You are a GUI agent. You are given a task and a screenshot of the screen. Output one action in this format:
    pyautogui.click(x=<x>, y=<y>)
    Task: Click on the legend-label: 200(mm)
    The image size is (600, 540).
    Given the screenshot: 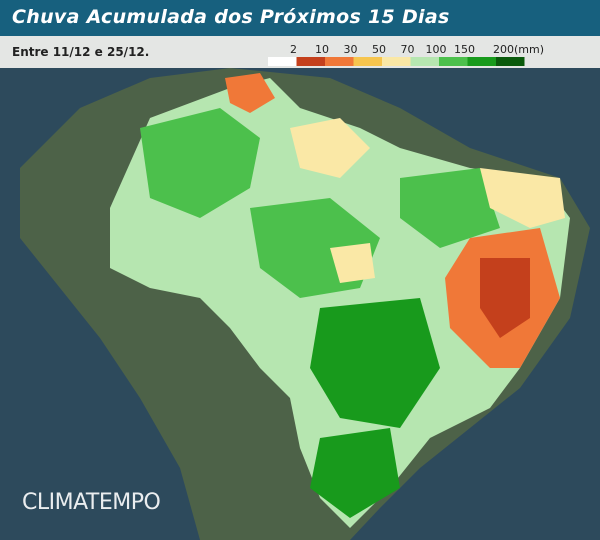 What is the action you would take?
    pyautogui.click(x=518, y=49)
    